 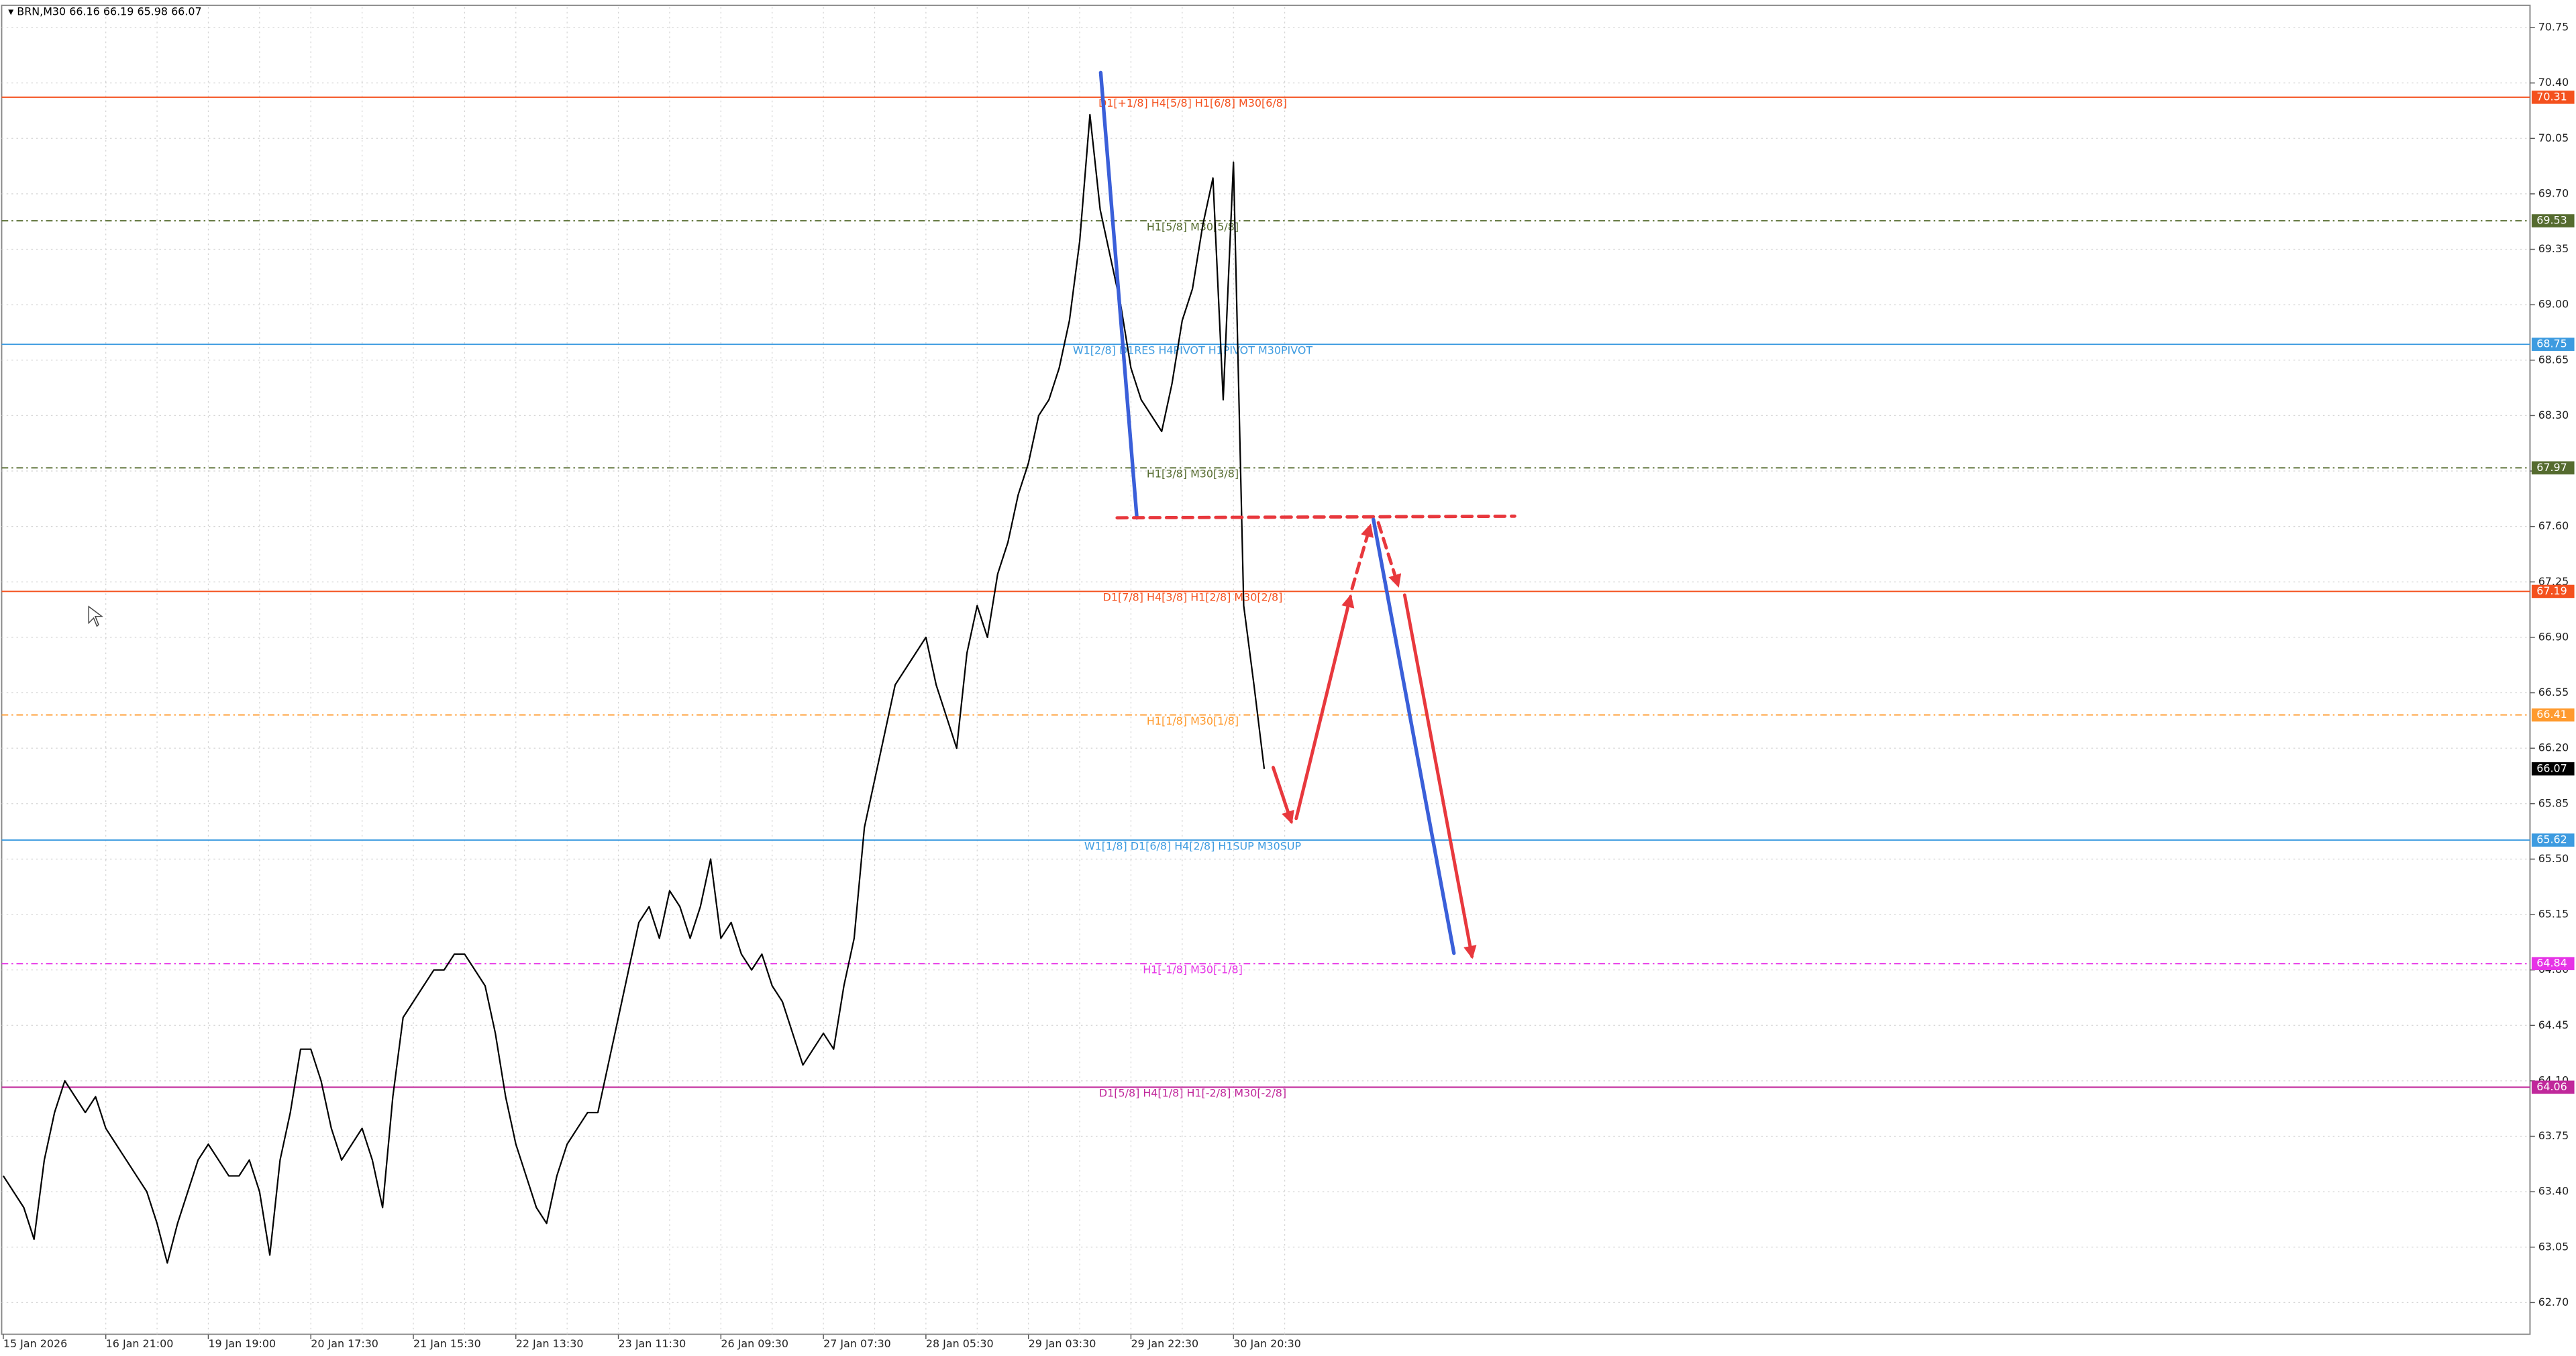 What do you see at coordinates (2553, 1302) in the screenshot?
I see `y-tick-label: 62.70` at bounding box center [2553, 1302].